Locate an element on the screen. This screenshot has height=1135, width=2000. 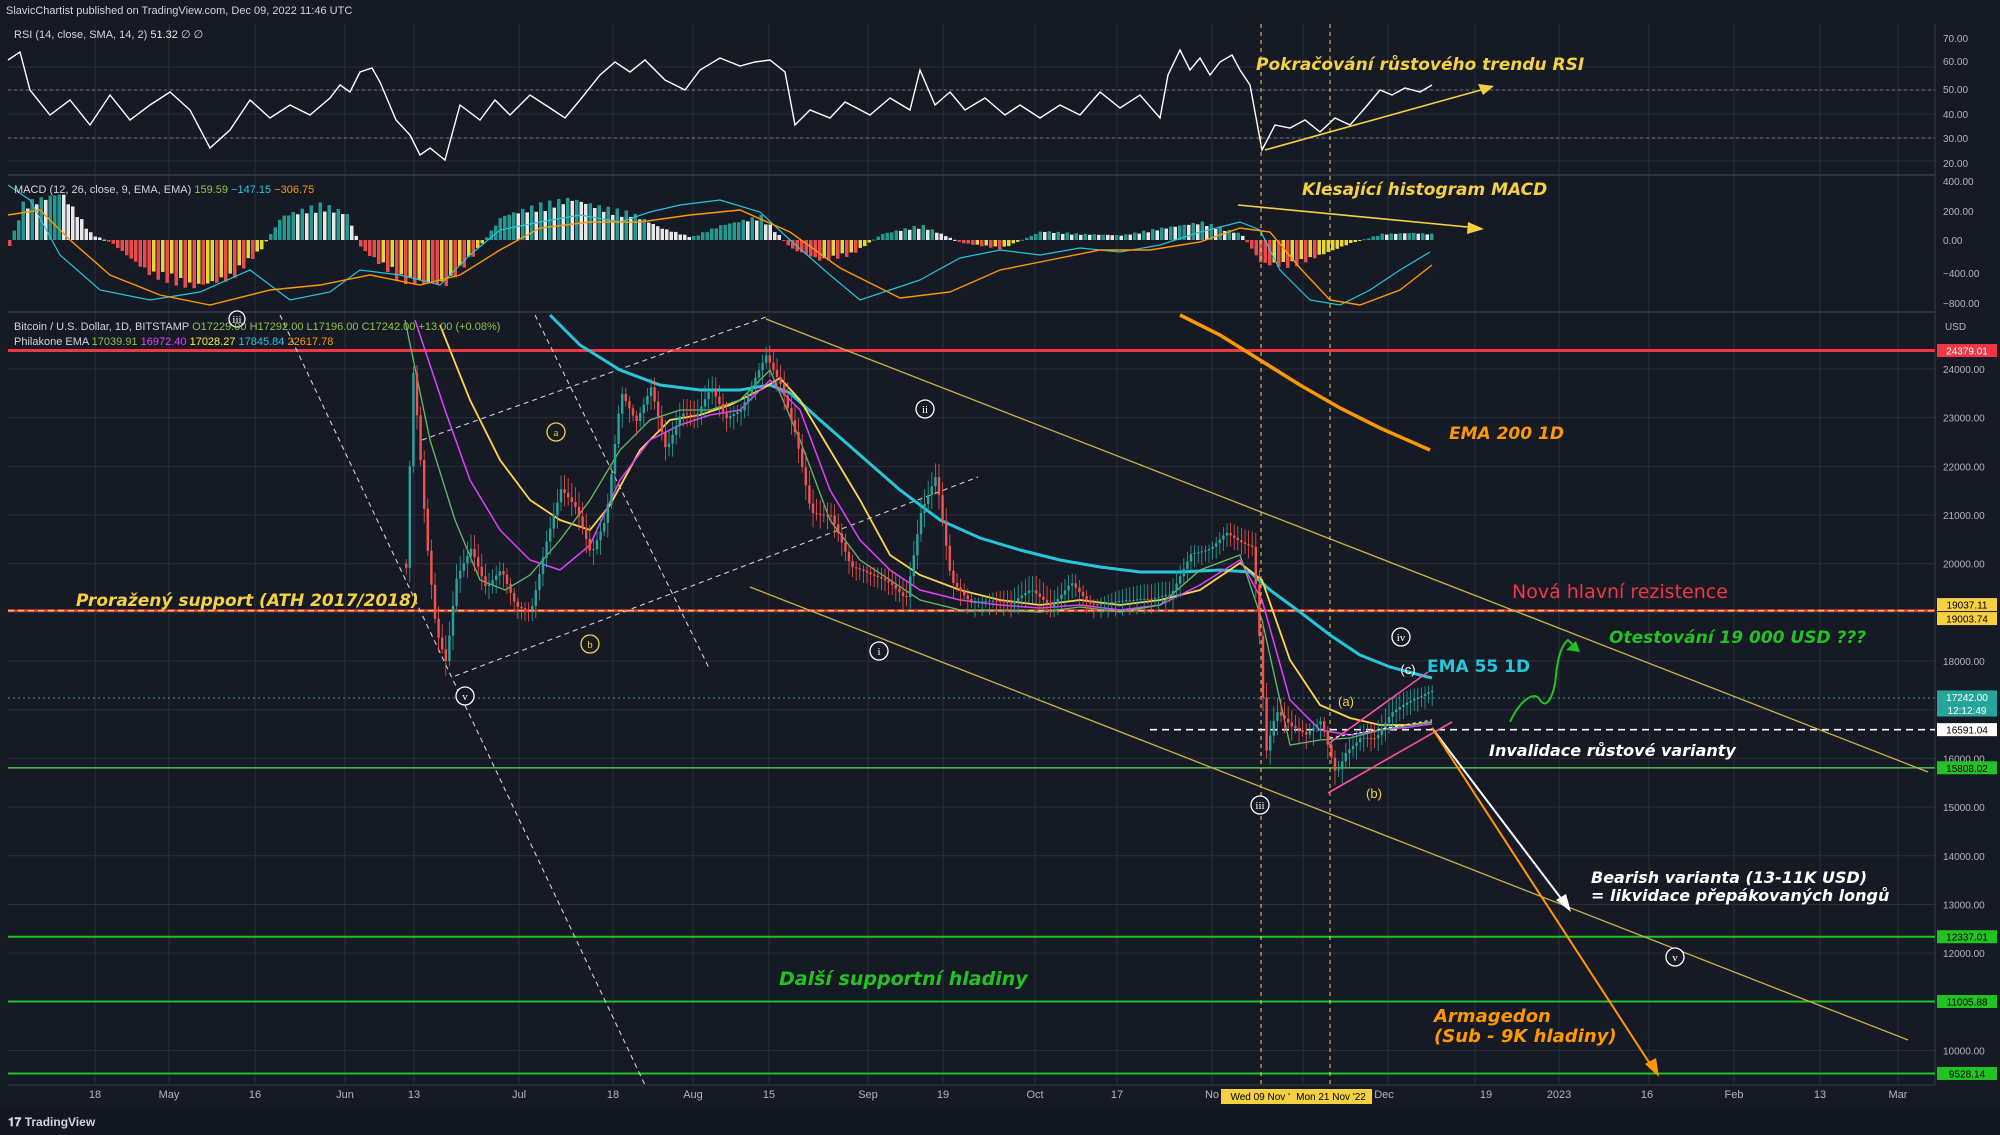
candle-210-body is located at coordinates (1162, 596).